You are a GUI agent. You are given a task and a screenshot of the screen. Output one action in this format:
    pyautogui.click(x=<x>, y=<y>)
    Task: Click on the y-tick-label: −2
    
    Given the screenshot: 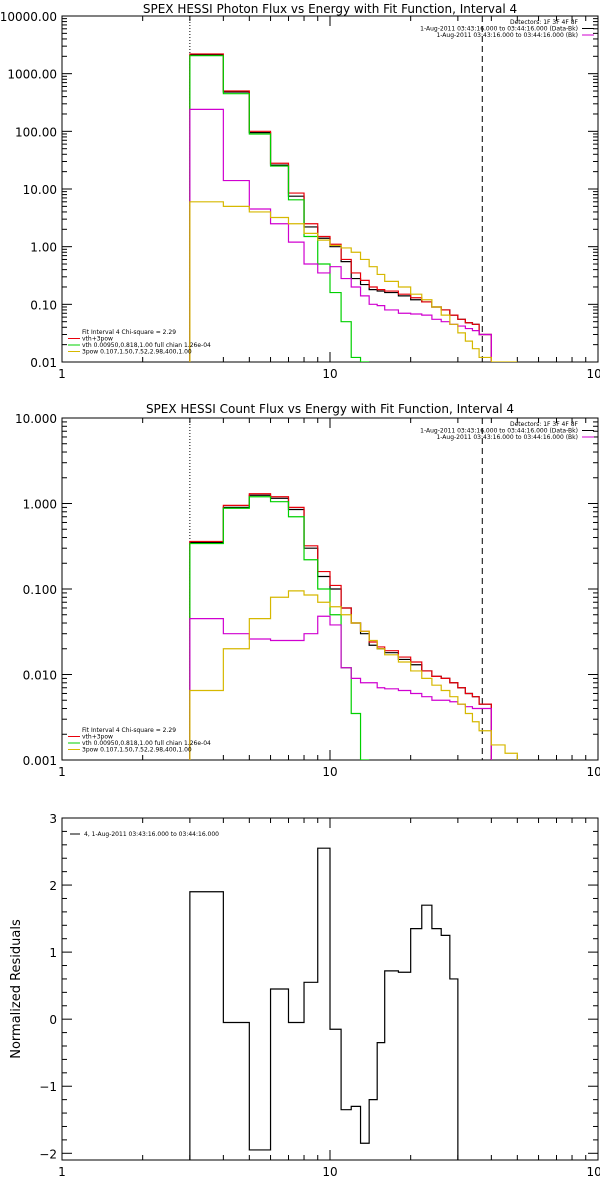 What is the action you would take?
    pyautogui.click(x=48, y=1154)
    